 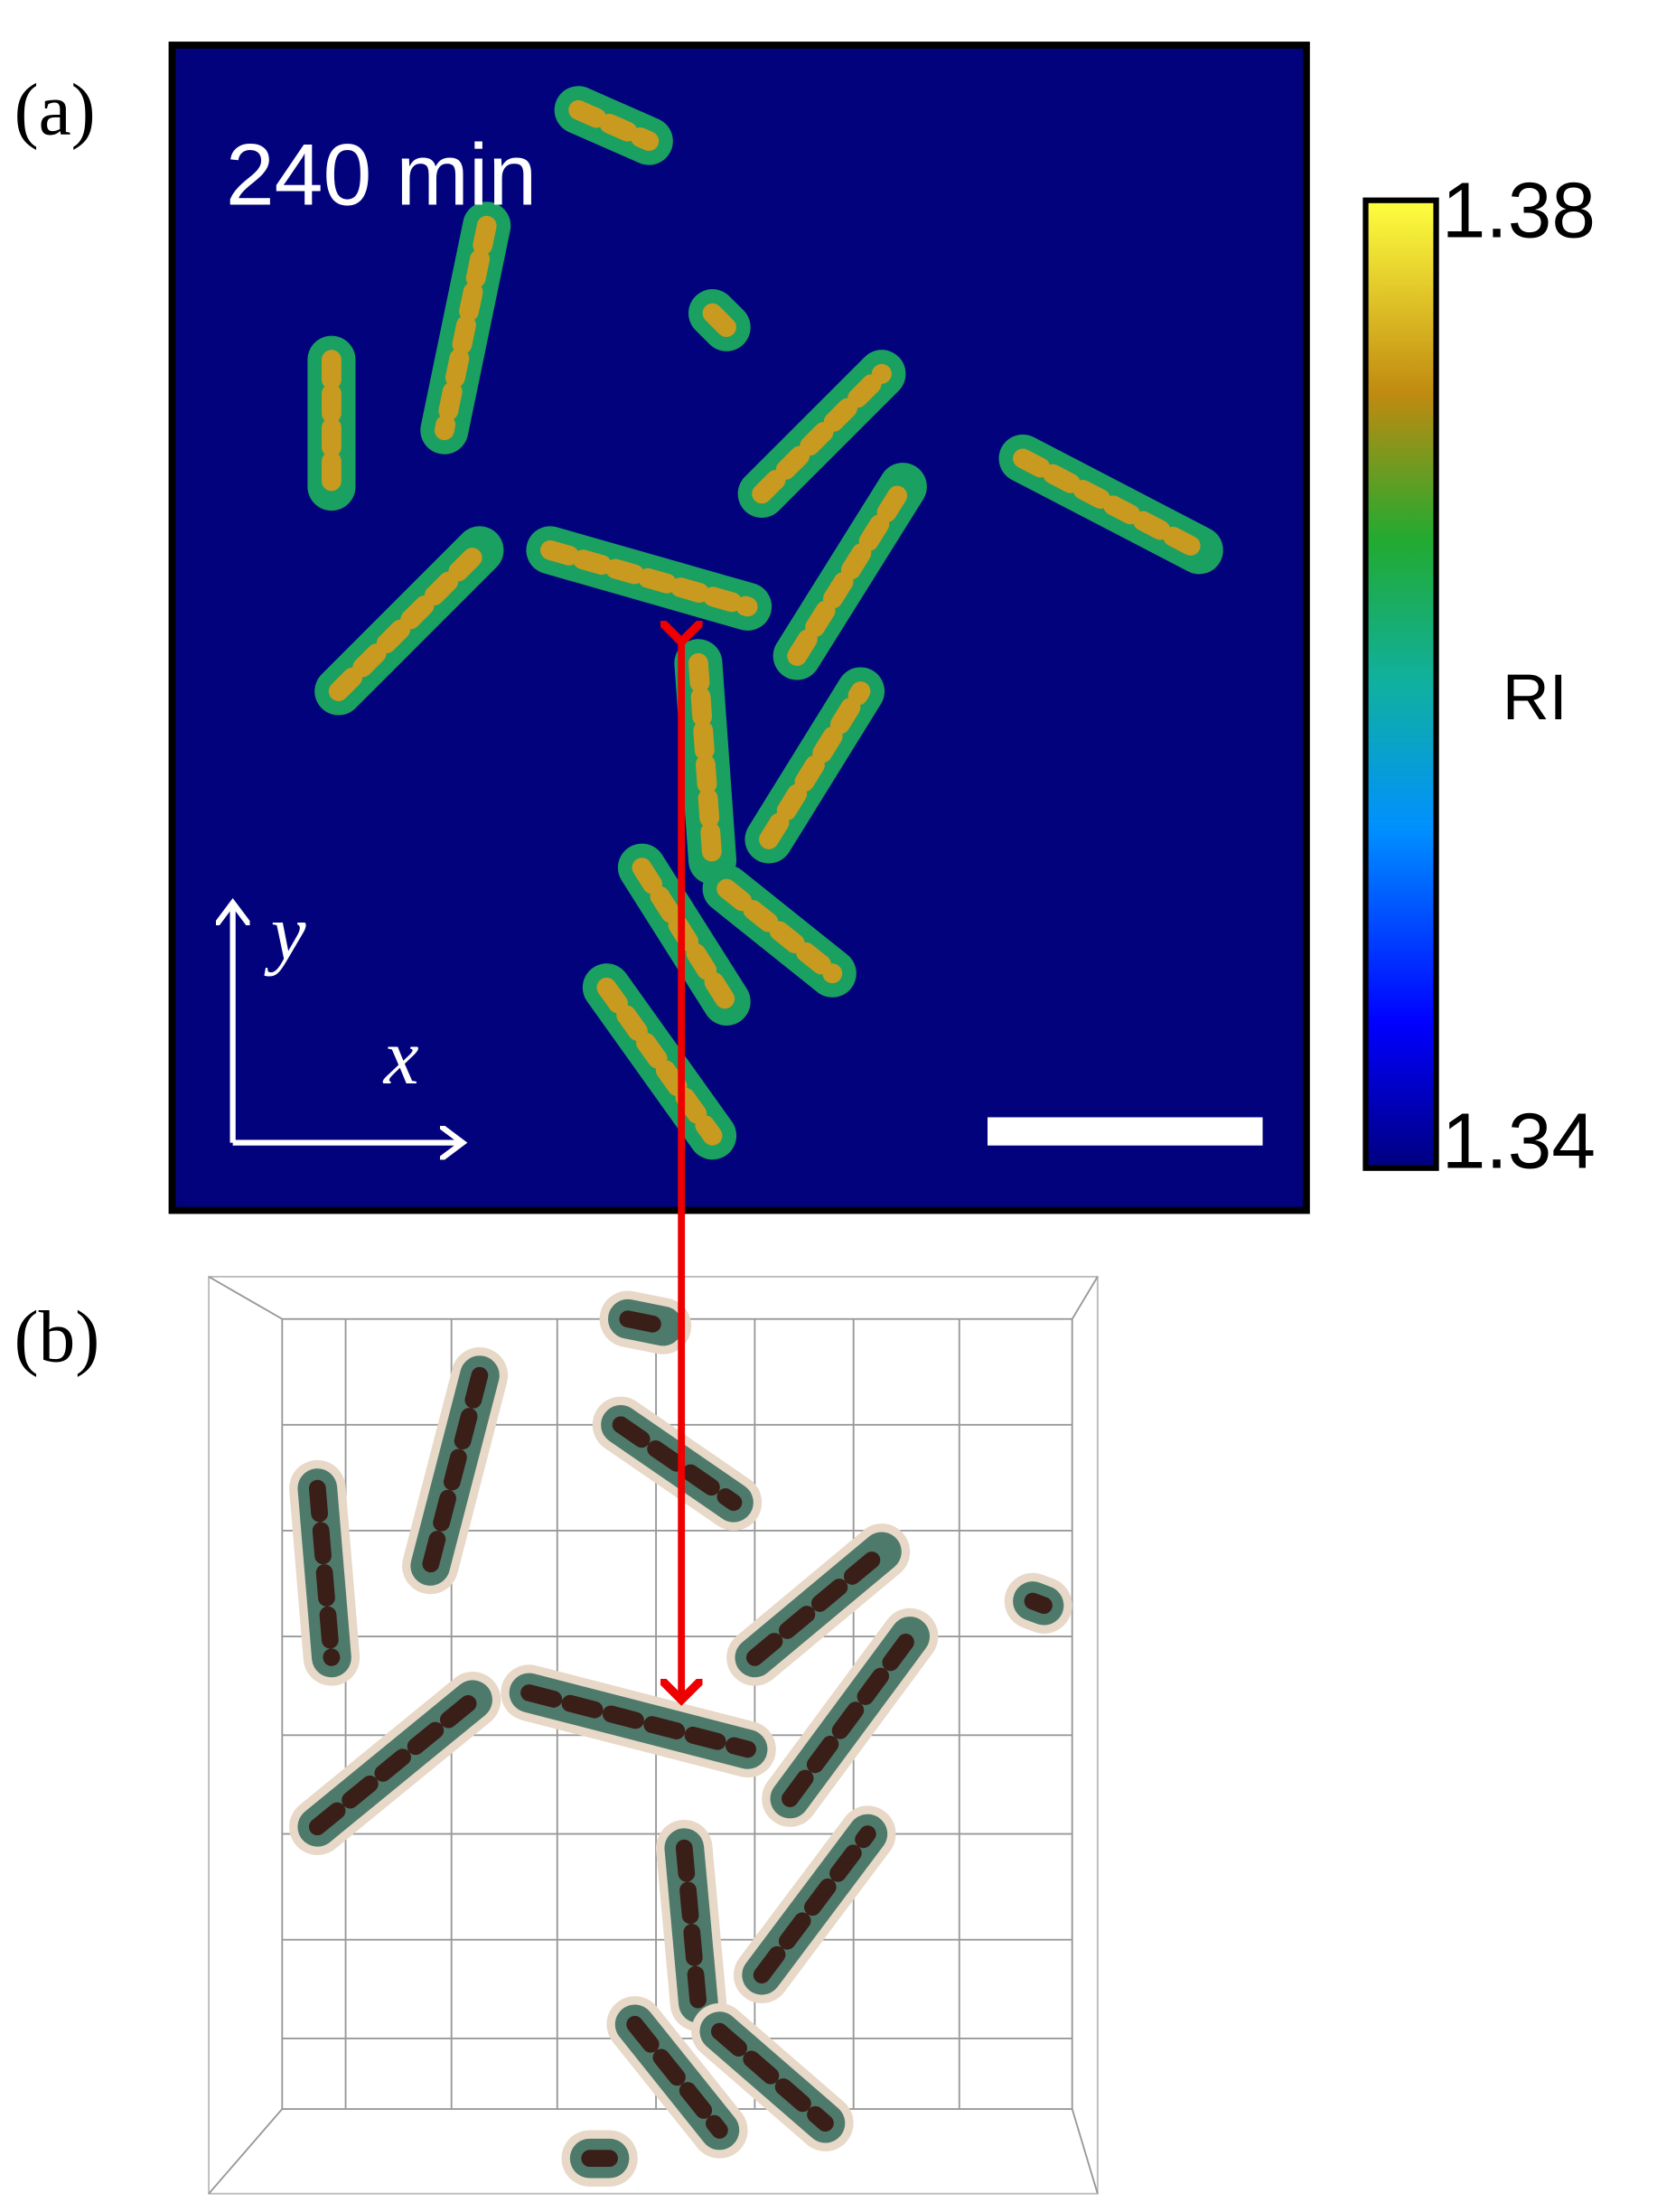 I want to click on colorbar-label: RI, so click(x=1535, y=697).